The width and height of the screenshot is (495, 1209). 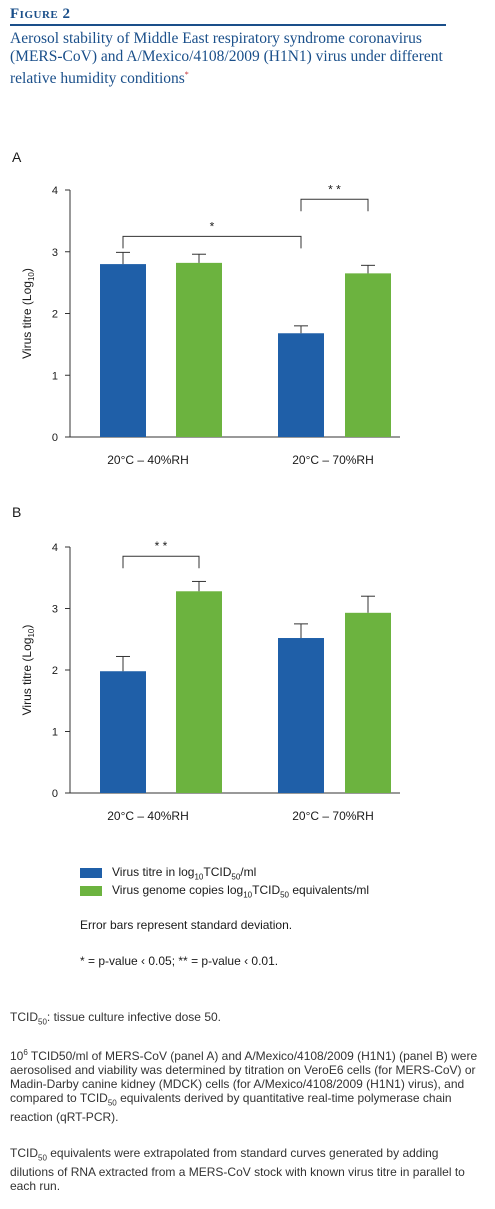 What do you see at coordinates (55, 253) in the screenshot?
I see `panel-a-y-tick-label: 3` at bounding box center [55, 253].